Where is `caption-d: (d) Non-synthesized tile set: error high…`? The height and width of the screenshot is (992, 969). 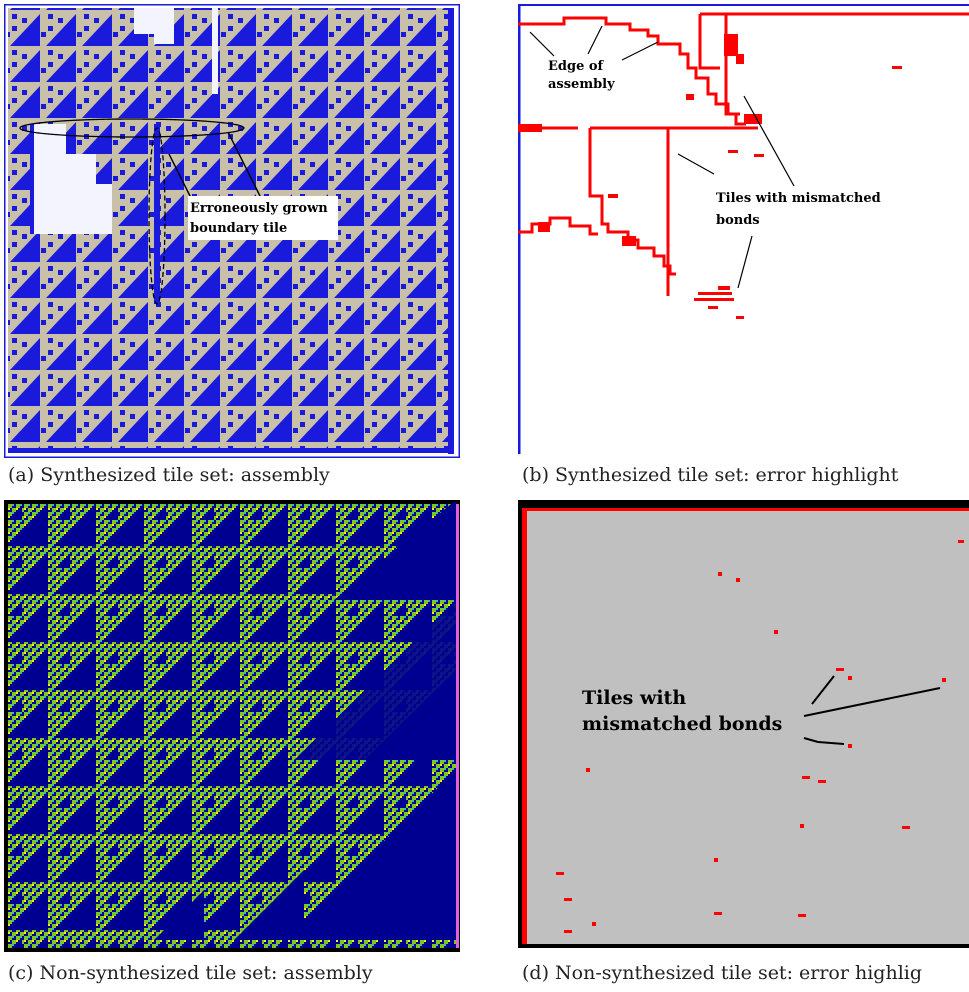
caption-d: (d) Non-synthesized tile set: error high… is located at coordinates (722, 973).